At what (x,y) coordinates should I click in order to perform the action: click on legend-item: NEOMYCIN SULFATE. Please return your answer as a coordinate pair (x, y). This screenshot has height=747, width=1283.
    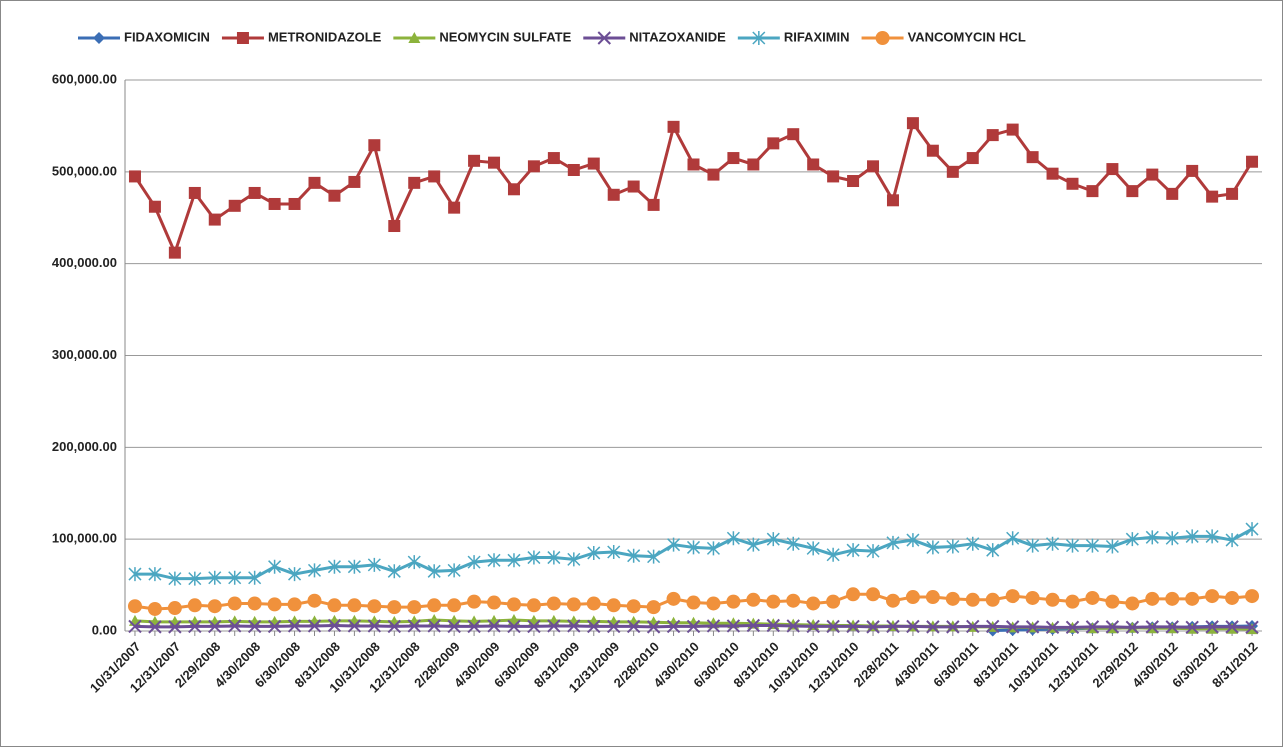
    Looking at the image, I should click on (482, 36).